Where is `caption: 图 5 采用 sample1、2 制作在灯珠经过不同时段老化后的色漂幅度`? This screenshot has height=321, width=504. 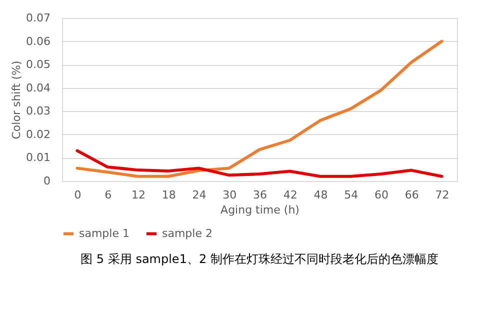
caption: 图 5 采用 sample1、2 制作在灯珠经过不同时段老化后的色漂幅度 is located at coordinates (259, 259).